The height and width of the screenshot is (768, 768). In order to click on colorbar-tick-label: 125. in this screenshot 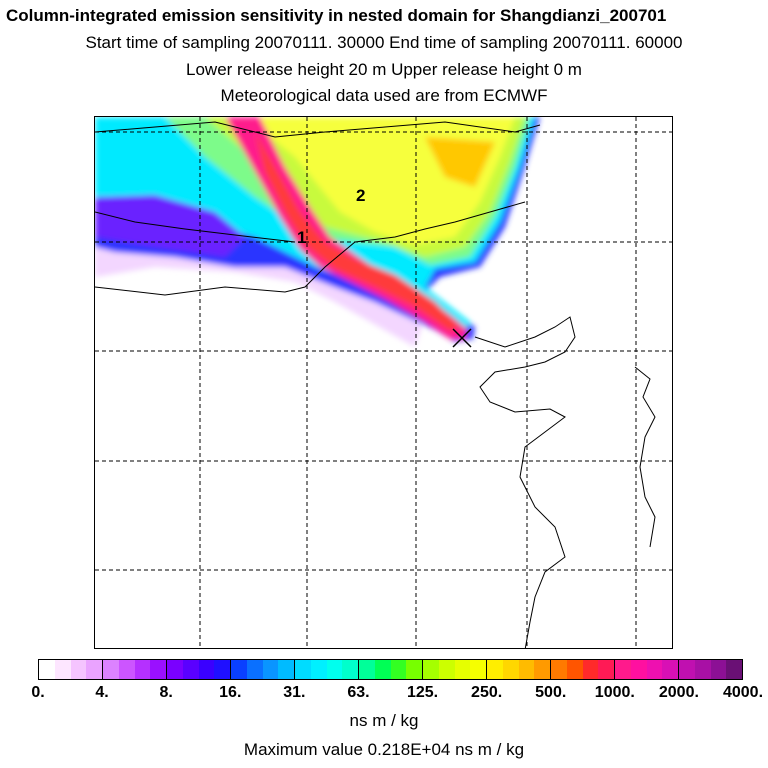, I will do `click(422, 692)`.